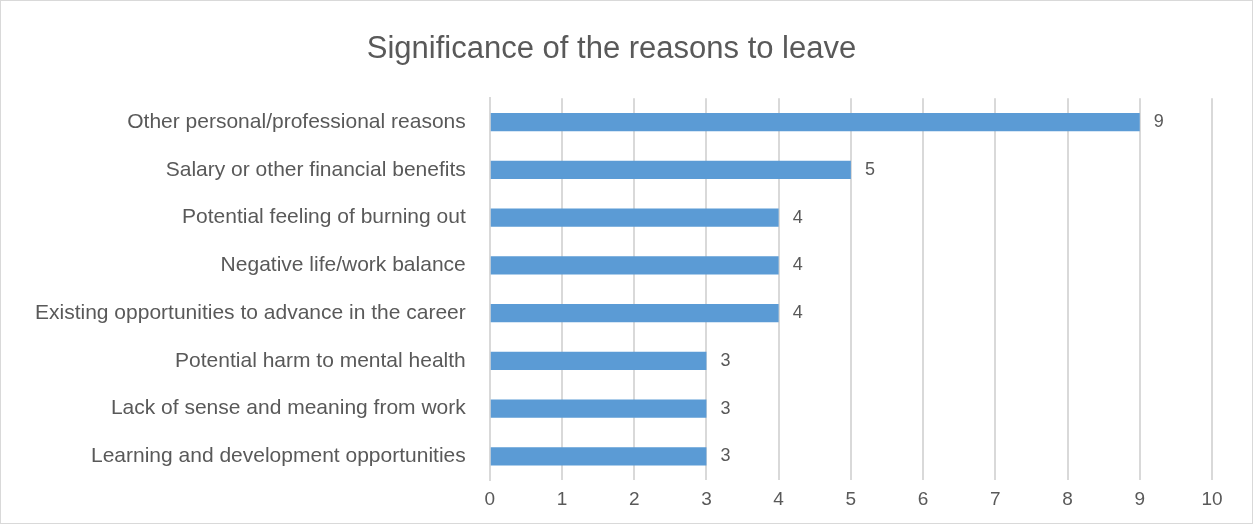 The height and width of the screenshot is (524, 1253). I want to click on y-tick-label: Potential harm to mental health, so click(320, 359).